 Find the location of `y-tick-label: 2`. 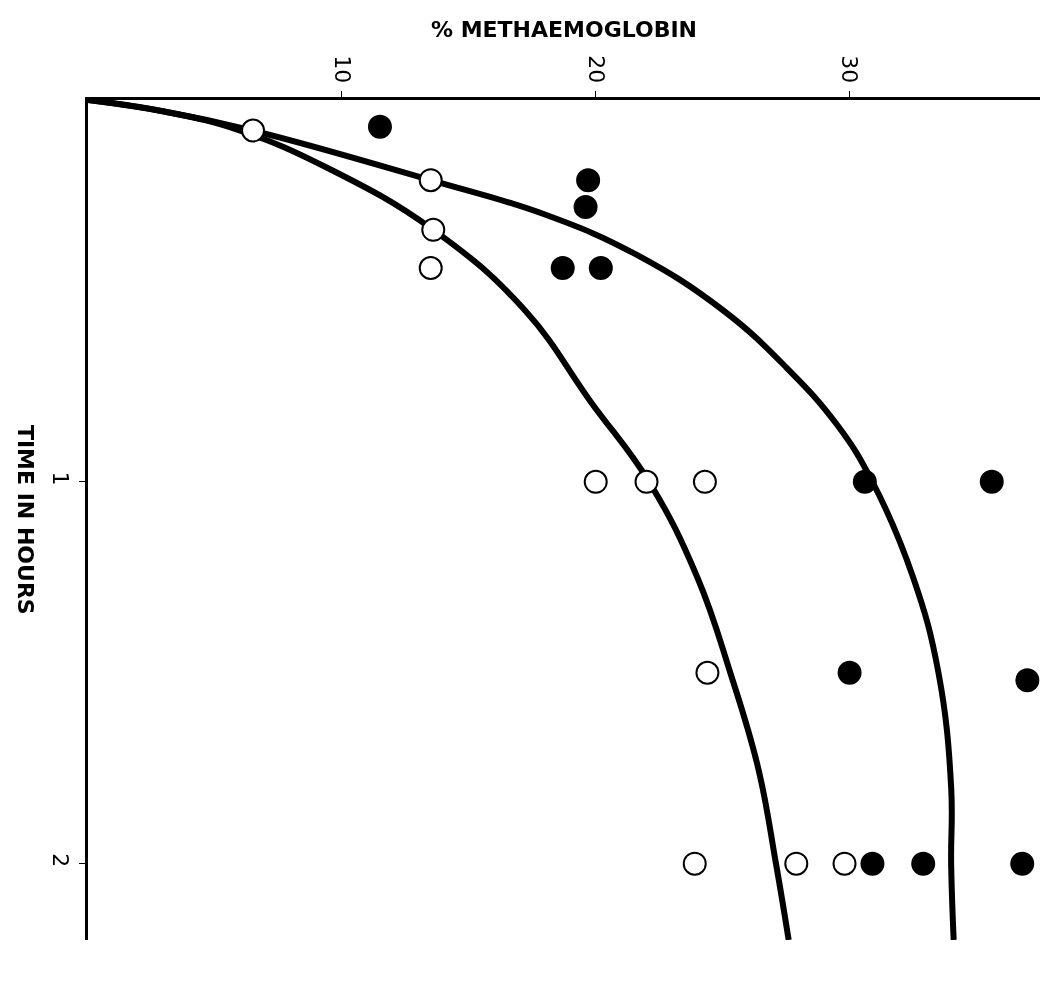

y-tick-label: 2 is located at coordinates (60, 860).